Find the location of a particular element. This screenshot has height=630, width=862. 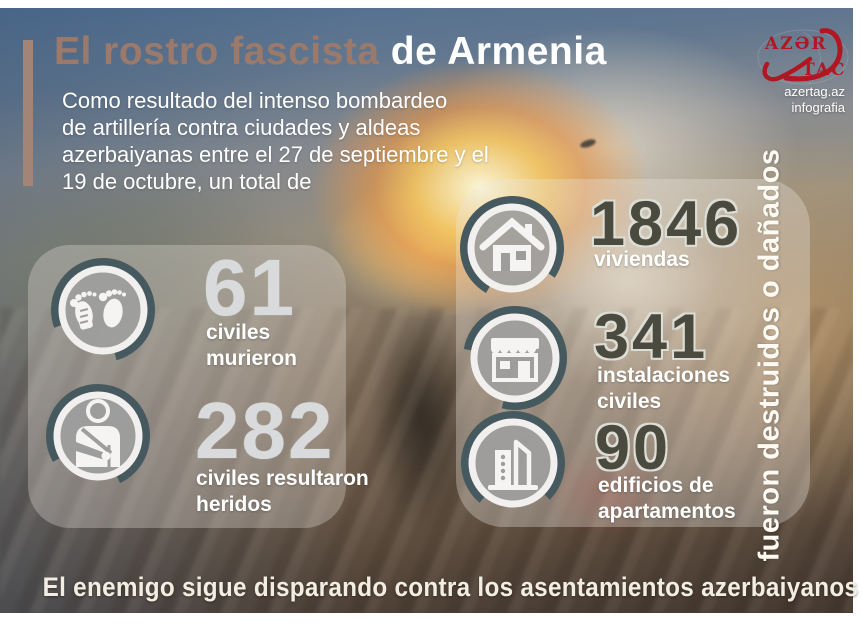

title-accent-text: El rostro fascista is located at coordinates (217, 51).